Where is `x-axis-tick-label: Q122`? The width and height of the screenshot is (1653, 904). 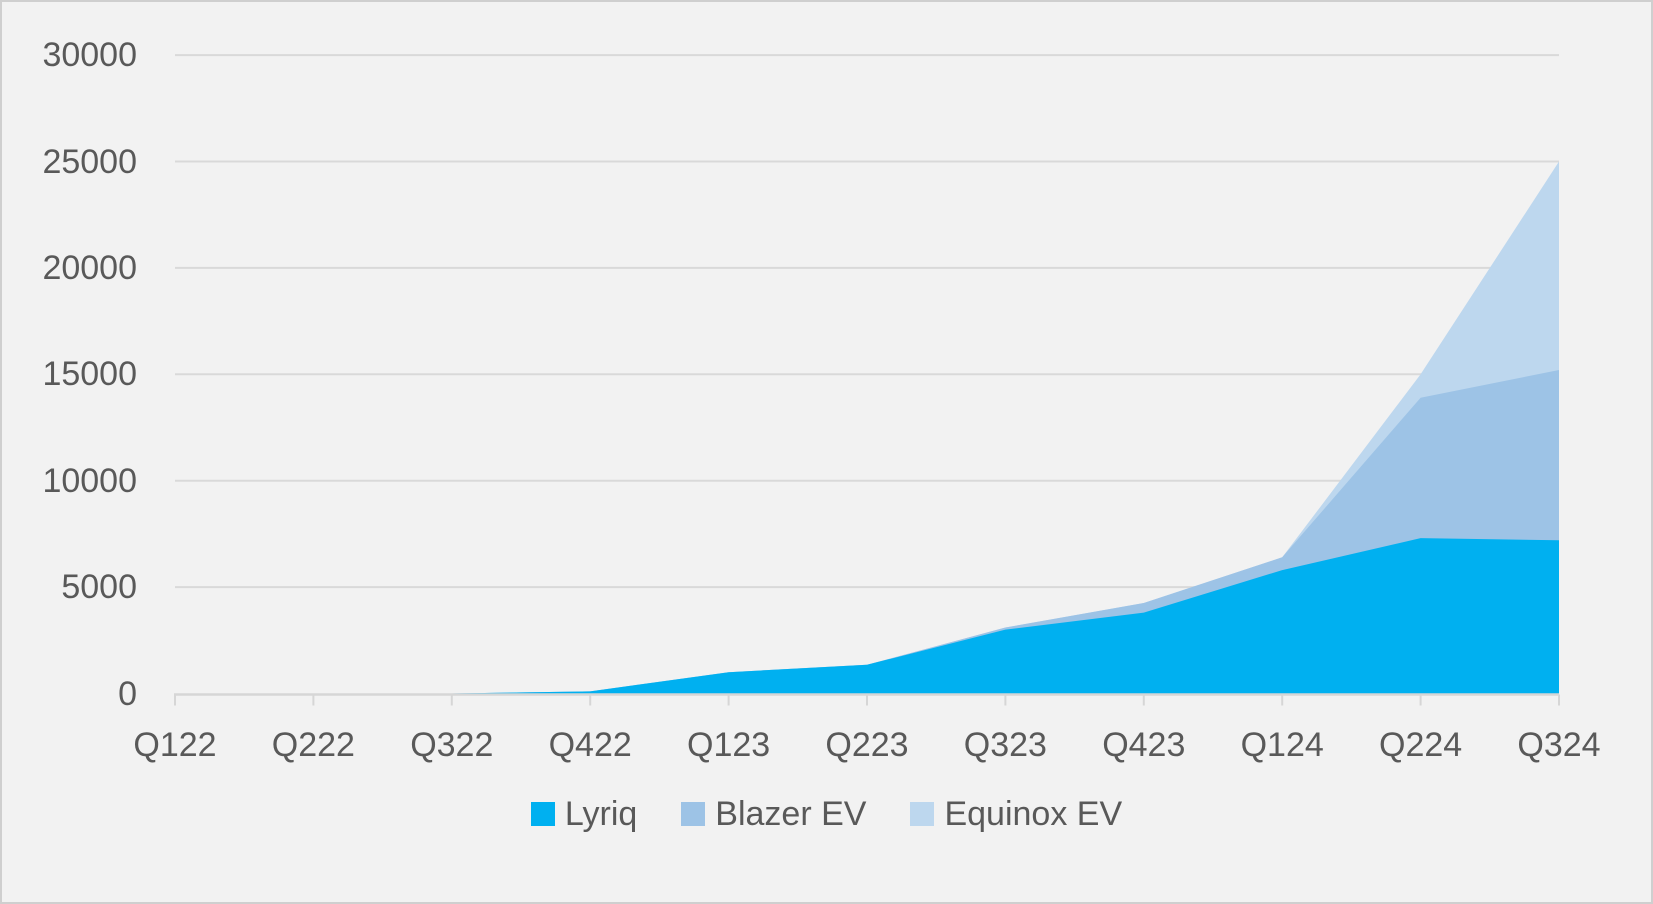
x-axis-tick-label: Q122 is located at coordinates (175, 745).